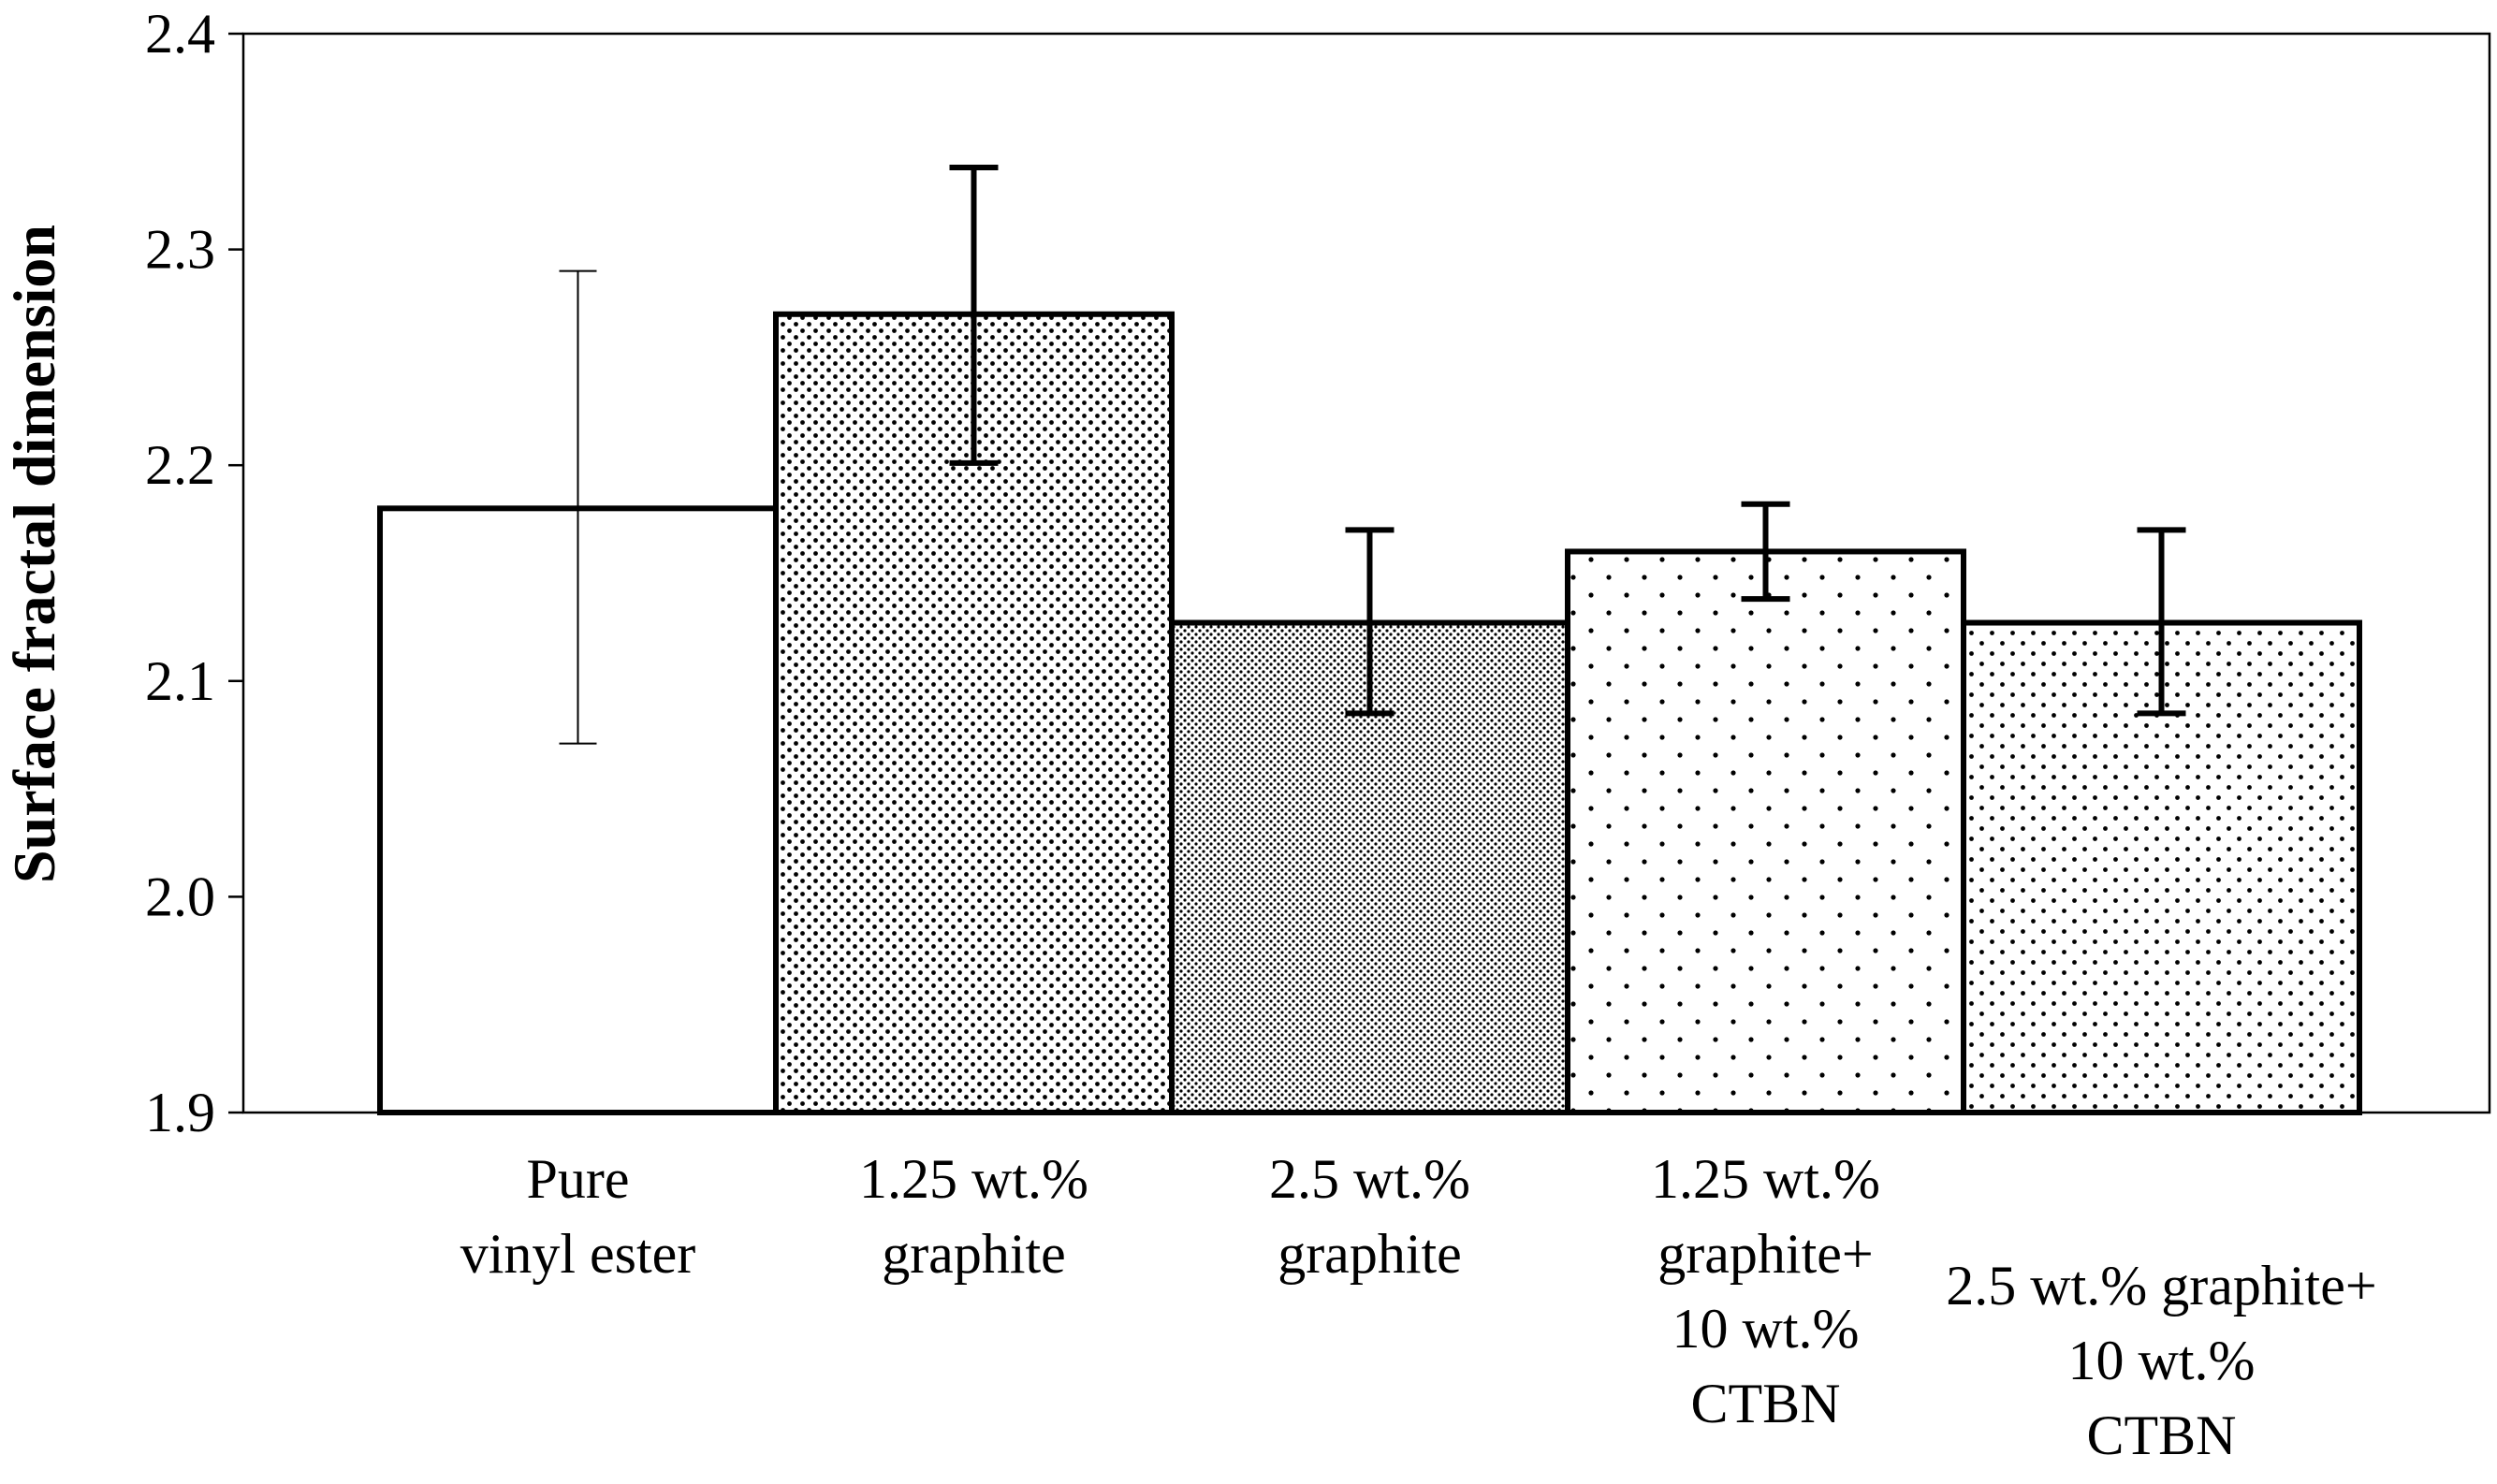  Describe the element at coordinates (973, 1216) in the screenshot. I see `category-label-1: 1.25 wt.% graphite` at that location.